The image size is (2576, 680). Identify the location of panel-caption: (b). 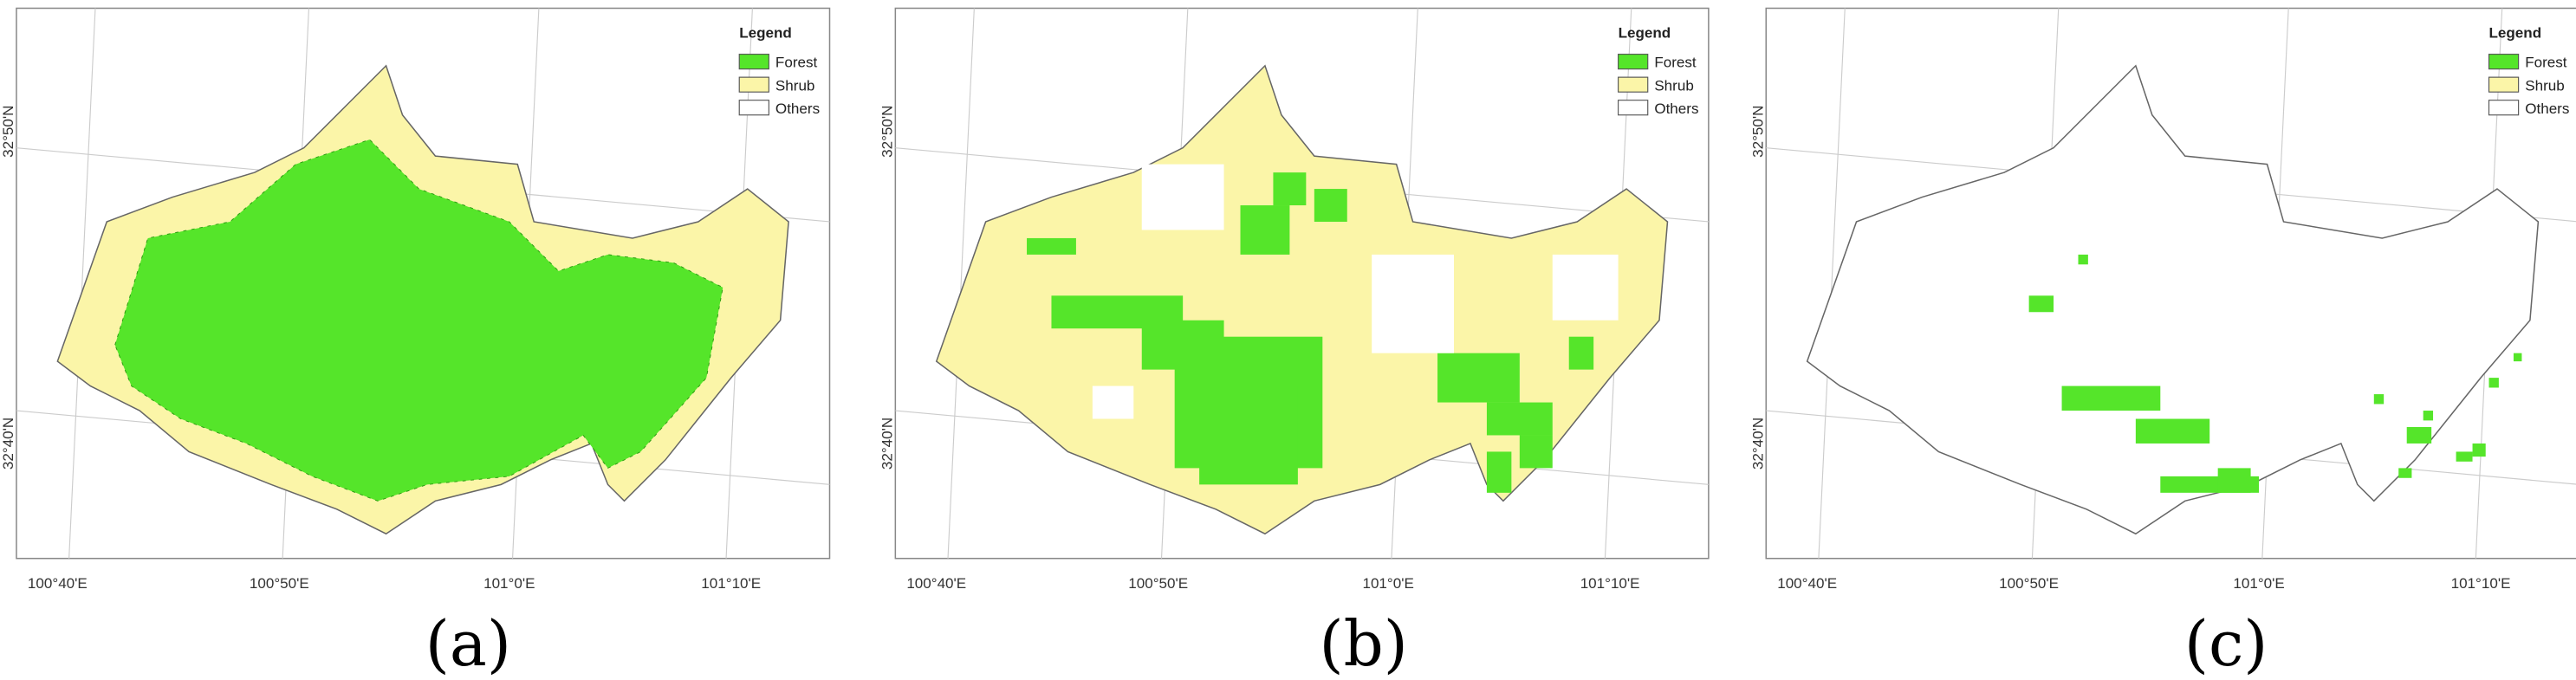
(1364, 643).